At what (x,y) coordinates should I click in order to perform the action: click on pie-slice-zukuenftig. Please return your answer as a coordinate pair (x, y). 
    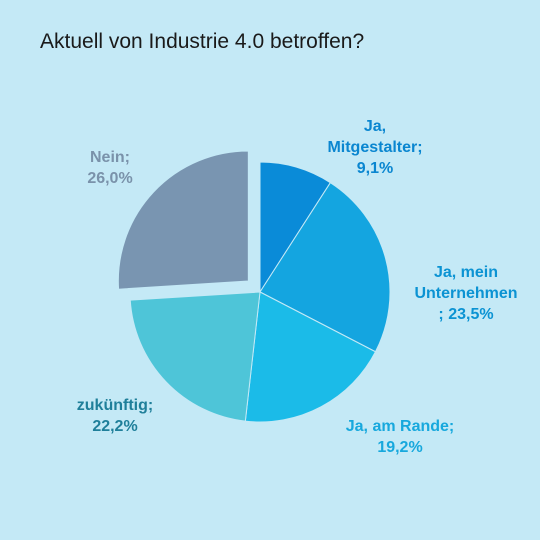
    Looking at the image, I should click on (195, 356).